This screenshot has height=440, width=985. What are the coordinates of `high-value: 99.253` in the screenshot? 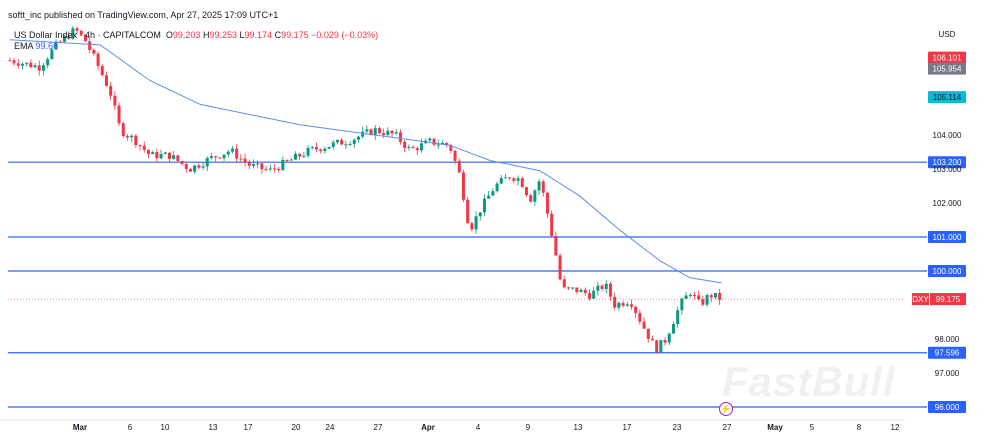 It's located at (223, 35).